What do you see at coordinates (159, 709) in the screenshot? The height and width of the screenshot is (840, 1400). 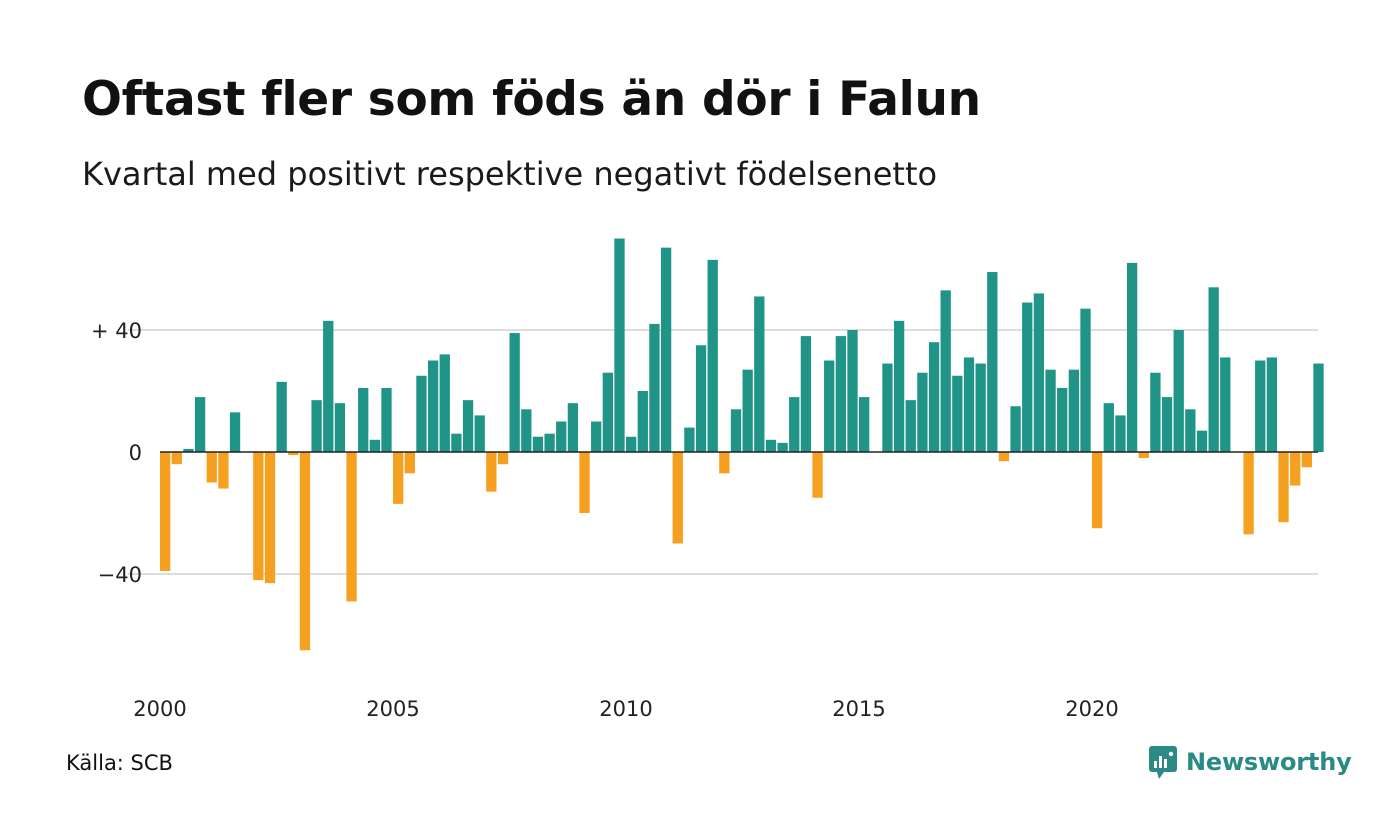 I see `x-tick-label: 2000` at bounding box center [159, 709].